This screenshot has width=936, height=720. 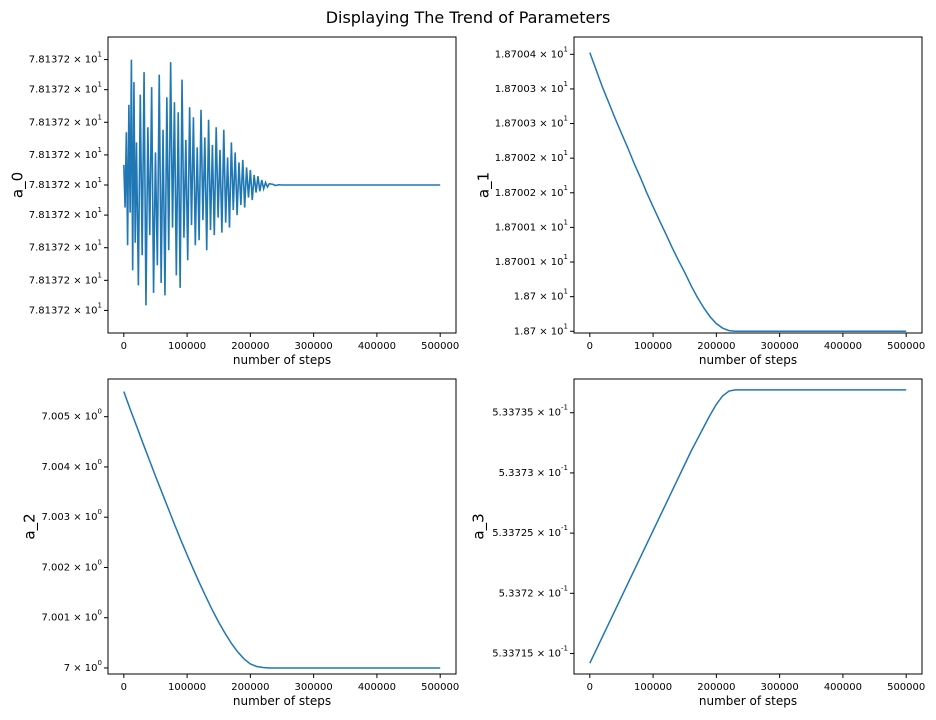 I want to click on y-tick-label: 7.003 × 100, so click(x=71, y=515).